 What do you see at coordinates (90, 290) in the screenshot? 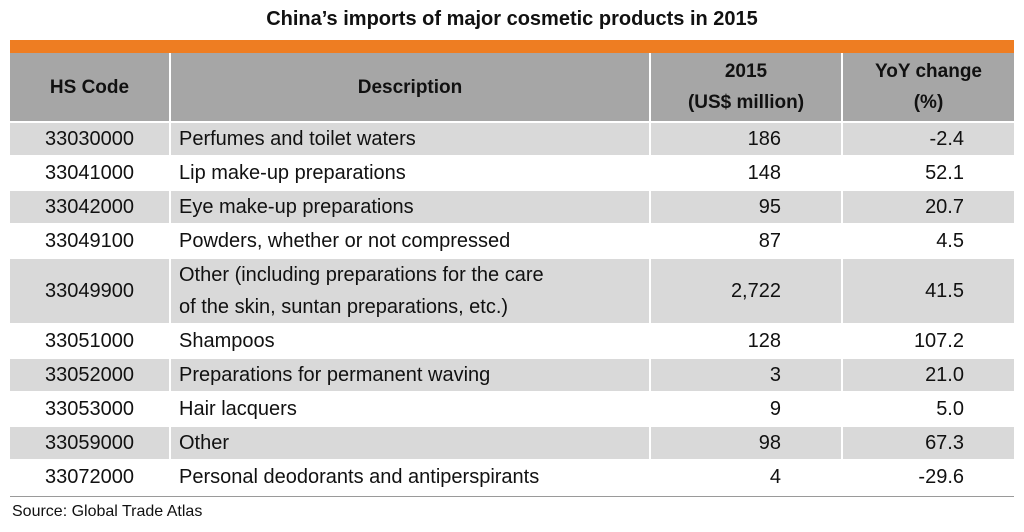
I see `cell-hs-code: 33049900` at bounding box center [90, 290].